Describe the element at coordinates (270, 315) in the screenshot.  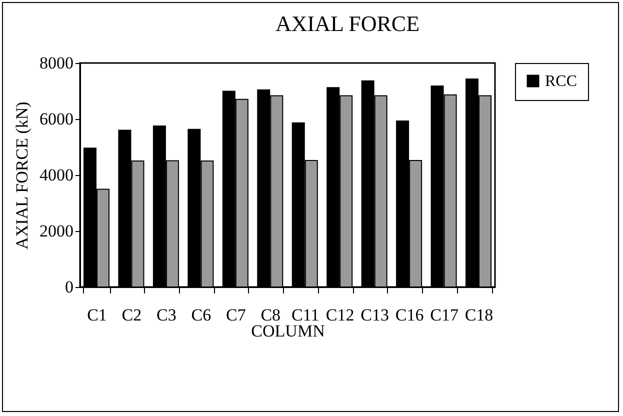
I see `x-tick-label: C8` at that location.